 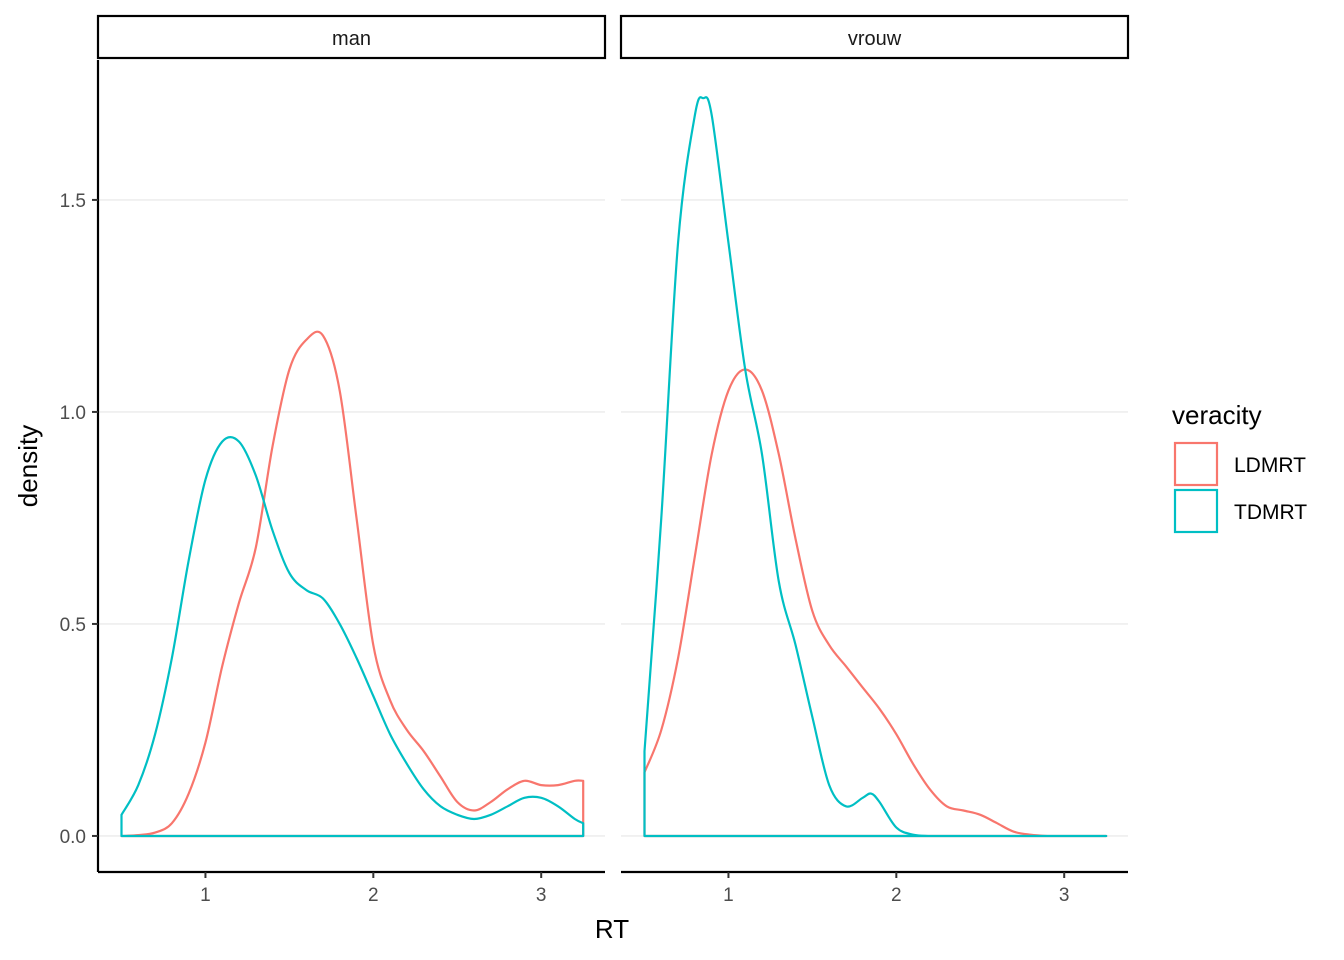 I want to click on legend-title: veracity, so click(x=1217, y=415).